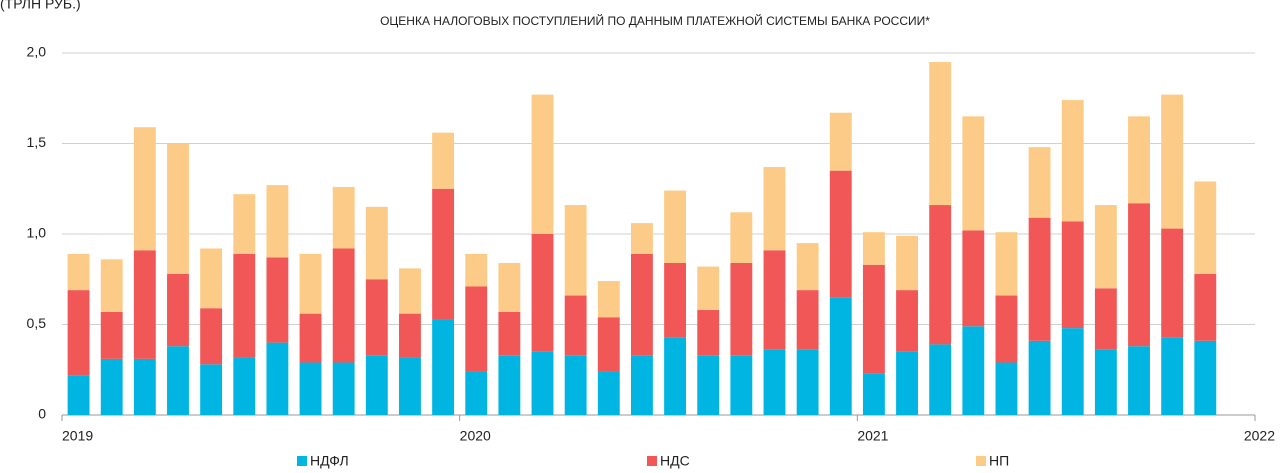 The image size is (1283, 473). Describe the element at coordinates (1259, 436) in the screenshot. I see `x-tick-label: 2022` at that location.